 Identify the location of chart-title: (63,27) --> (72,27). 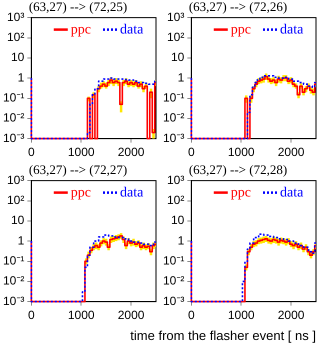
(78, 170).